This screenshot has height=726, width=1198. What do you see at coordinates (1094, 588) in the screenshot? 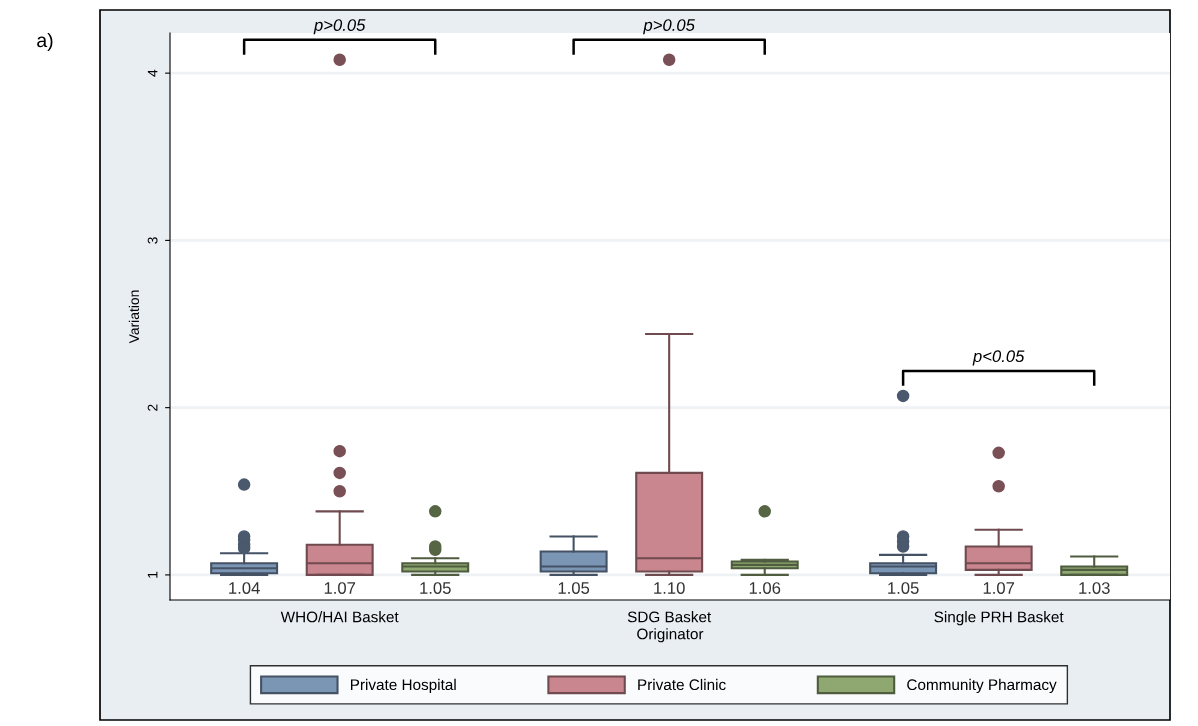
I see `text: 1.03` at bounding box center [1094, 588].